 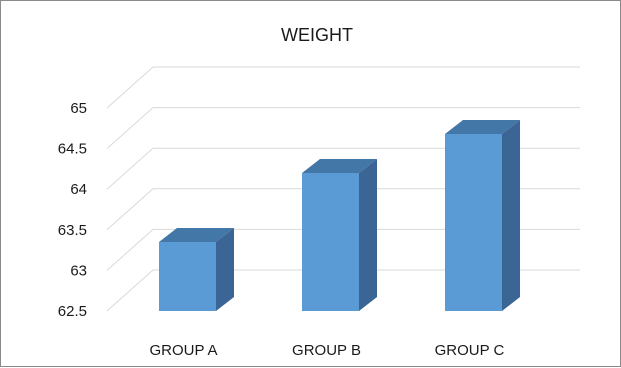 I want to click on y-tick-label: 63, so click(x=78, y=270).